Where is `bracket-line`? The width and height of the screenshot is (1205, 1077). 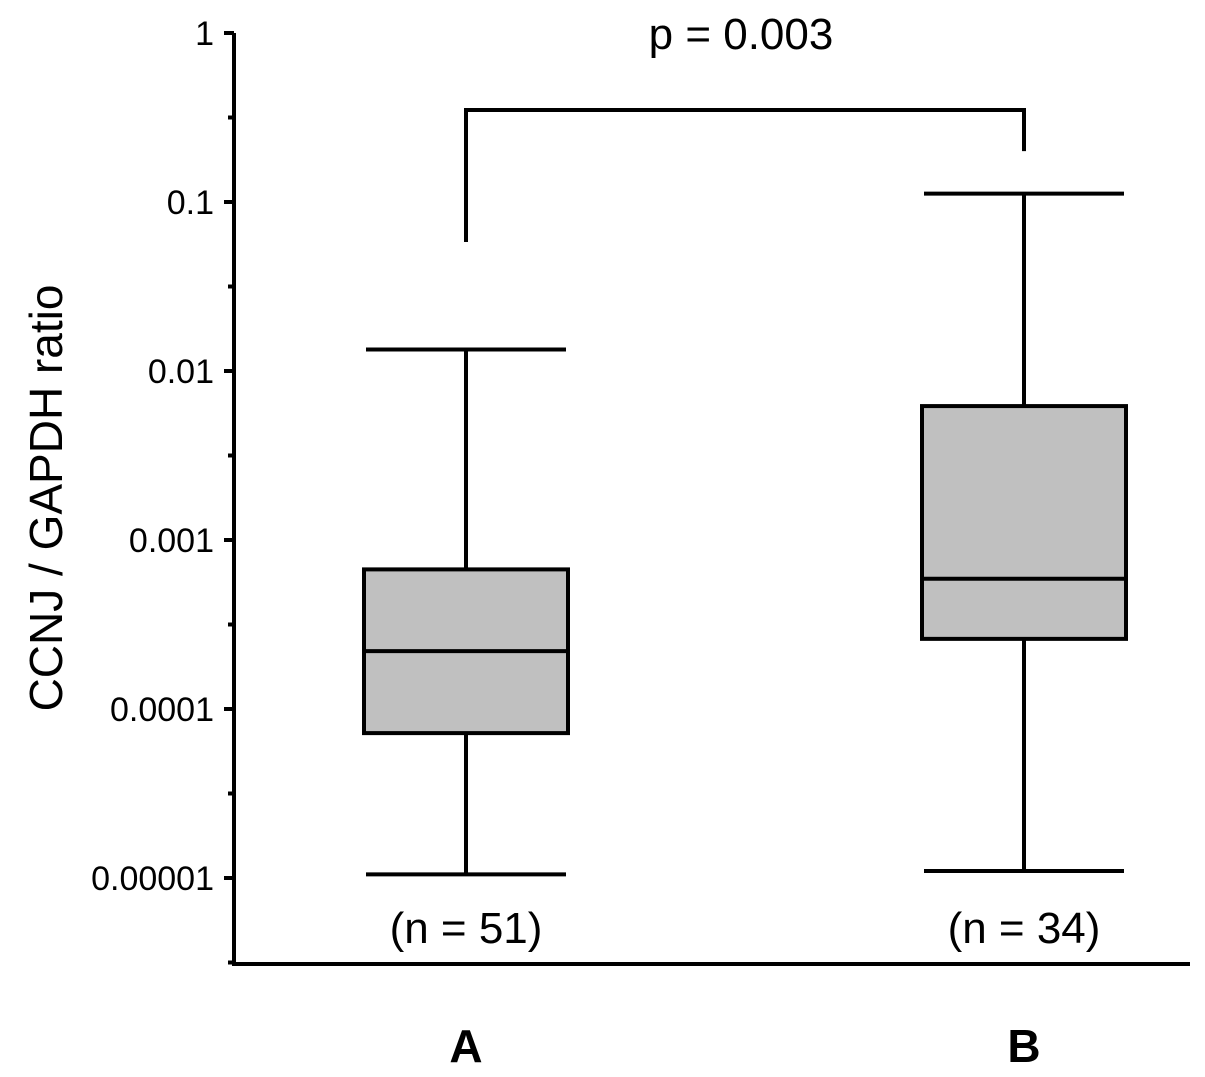
bracket-line is located at coordinates (745, 175).